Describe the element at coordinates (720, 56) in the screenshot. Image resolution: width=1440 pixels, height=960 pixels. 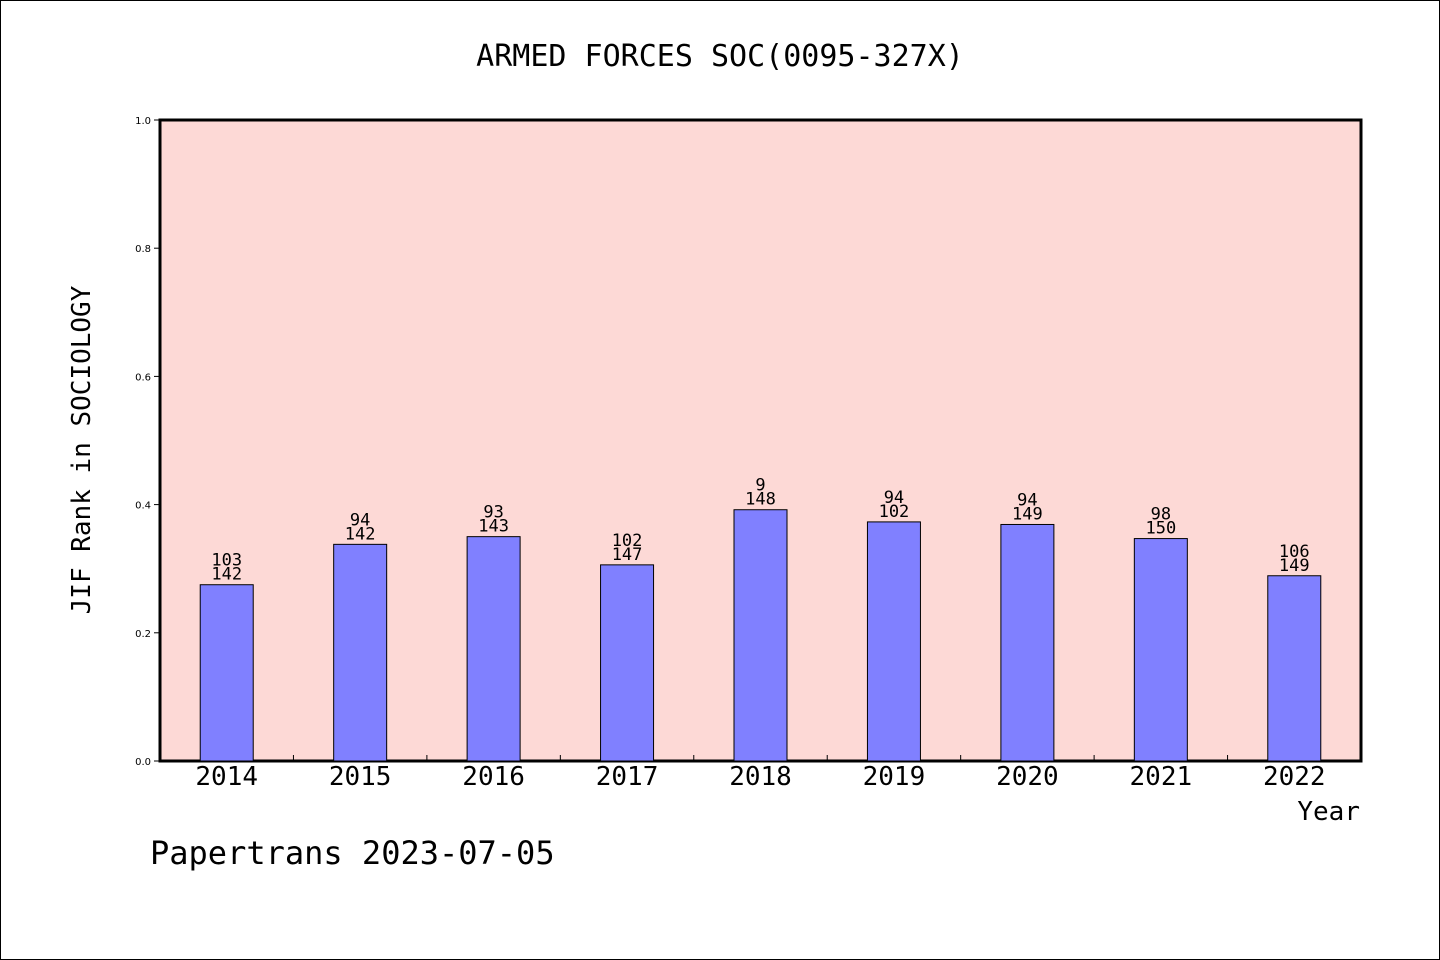
I see `chart-title: ARMED FORCES SOC(0095-327X)` at that location.